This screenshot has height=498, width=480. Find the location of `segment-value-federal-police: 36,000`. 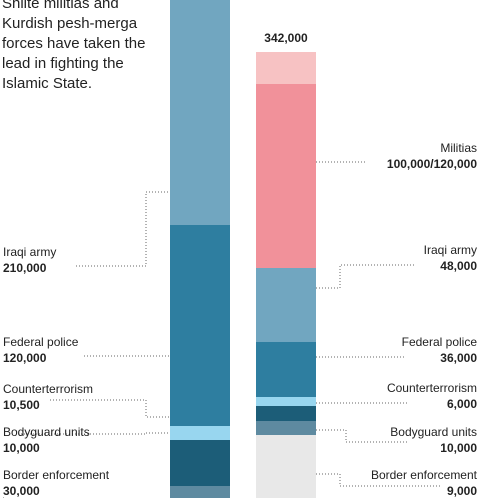

segment-value-federal-police: 36,000 is located at coordinates (458, 358).